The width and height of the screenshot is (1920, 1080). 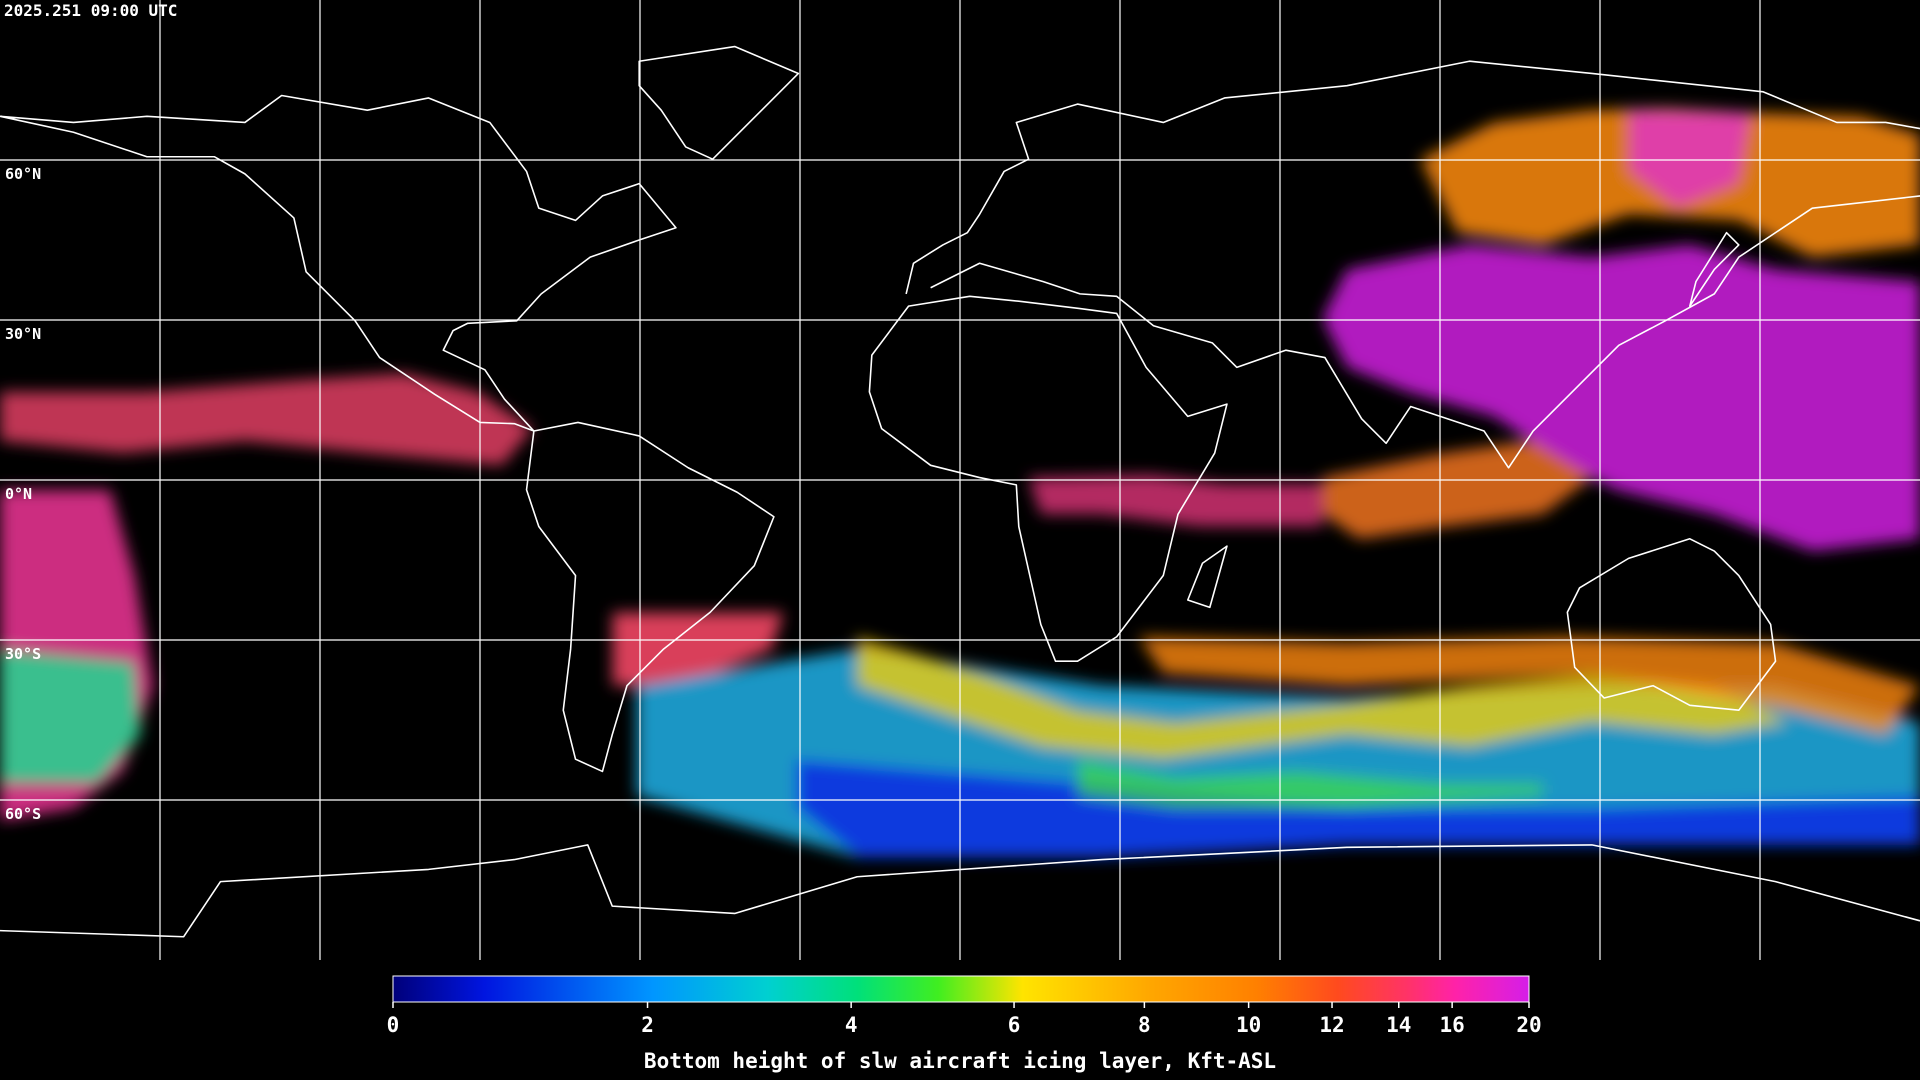 I want to click on latitude-label: 30°S, so click(x=23, y=654).